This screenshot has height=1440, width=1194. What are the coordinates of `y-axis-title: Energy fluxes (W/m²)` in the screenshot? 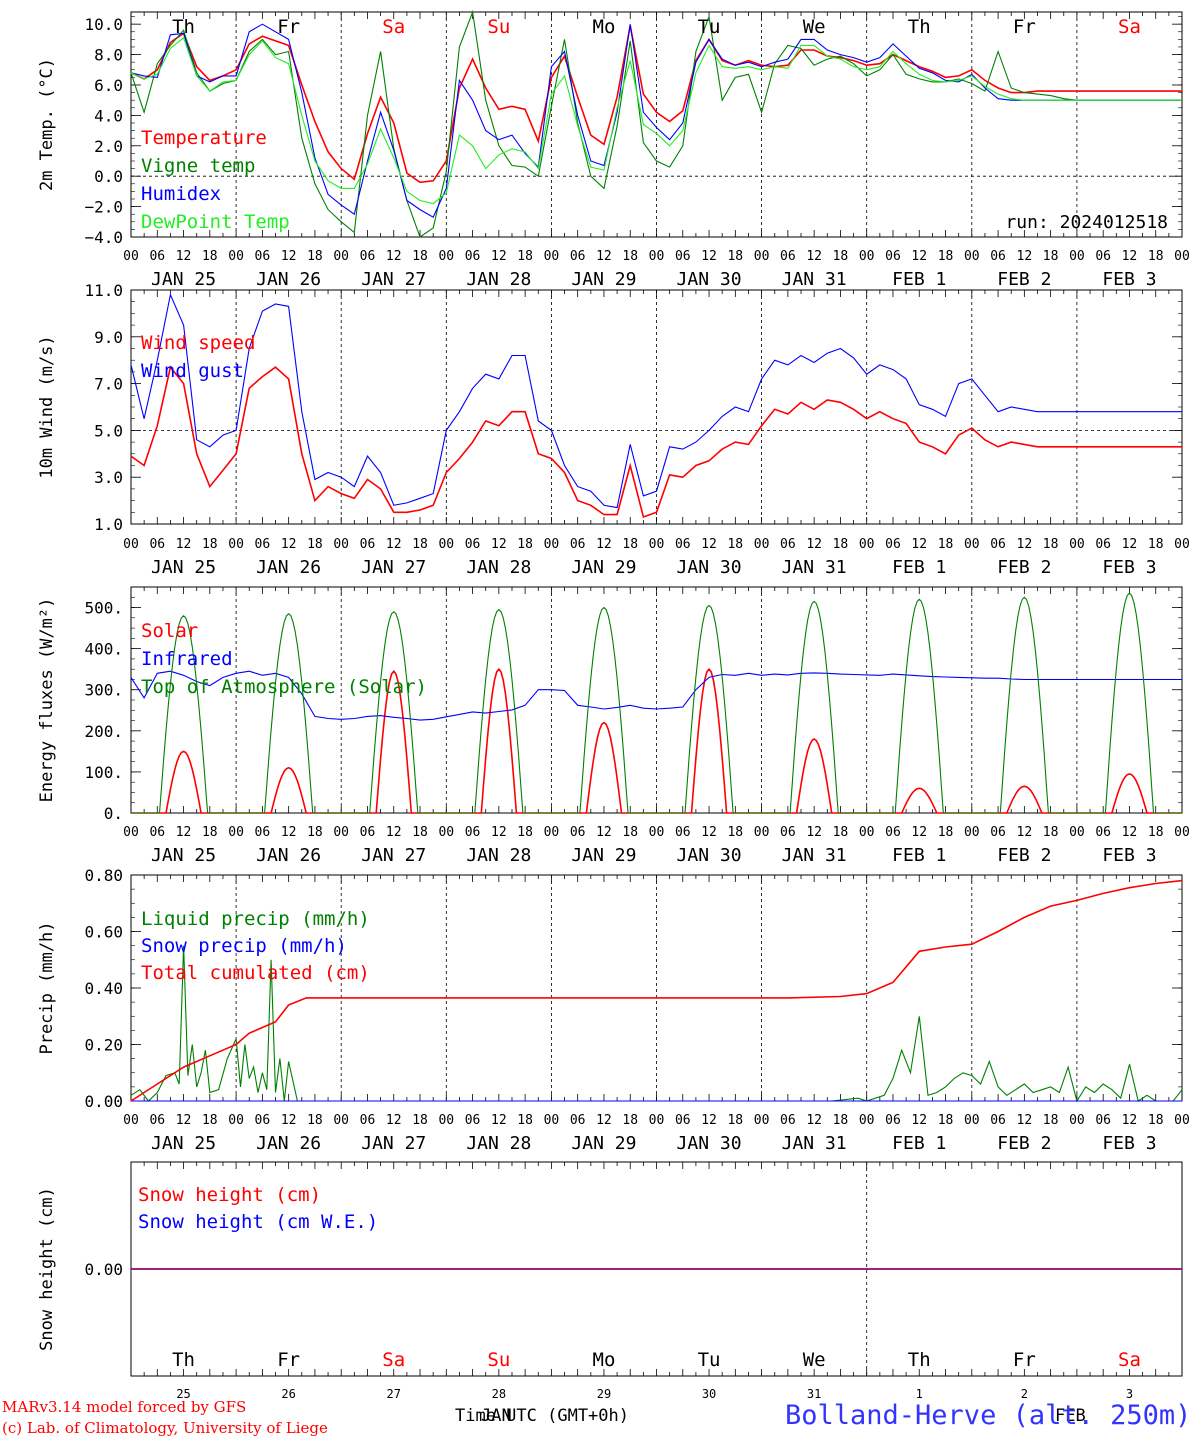 It's located at (47, 700).